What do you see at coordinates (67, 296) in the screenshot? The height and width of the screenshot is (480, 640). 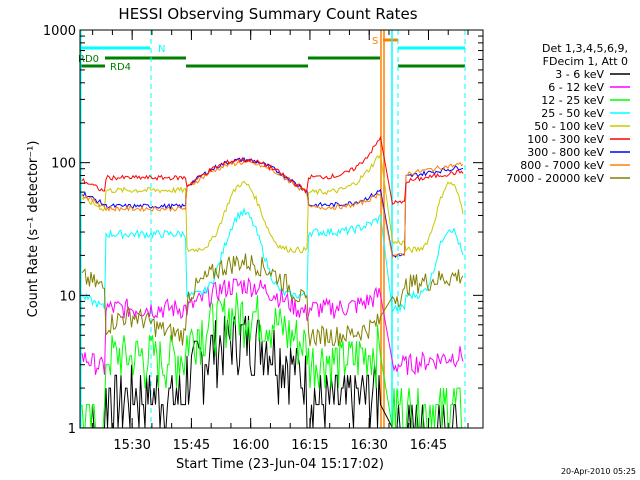 I see `y-tick-label: 10` at bounding box center [67, 296].